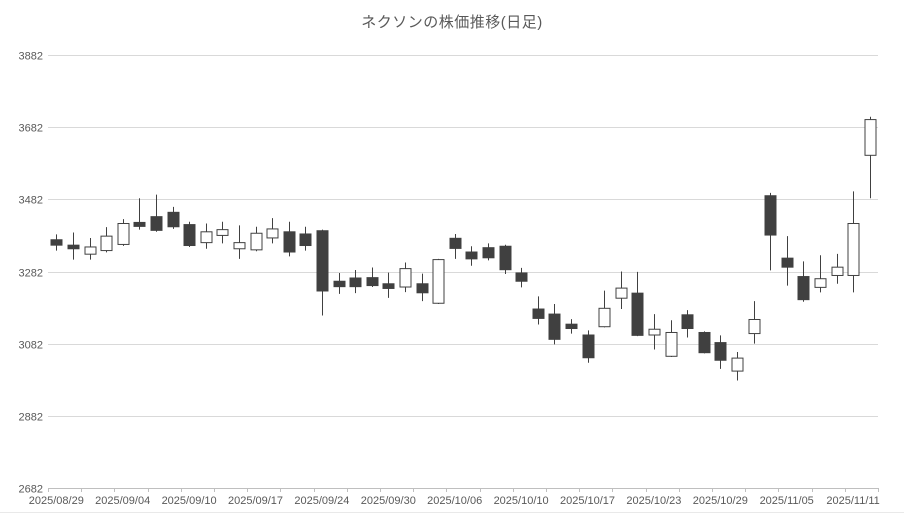 The image size is (904, 516). I want to click on x-axis-label: 2025/08/29, so click(56, 501).